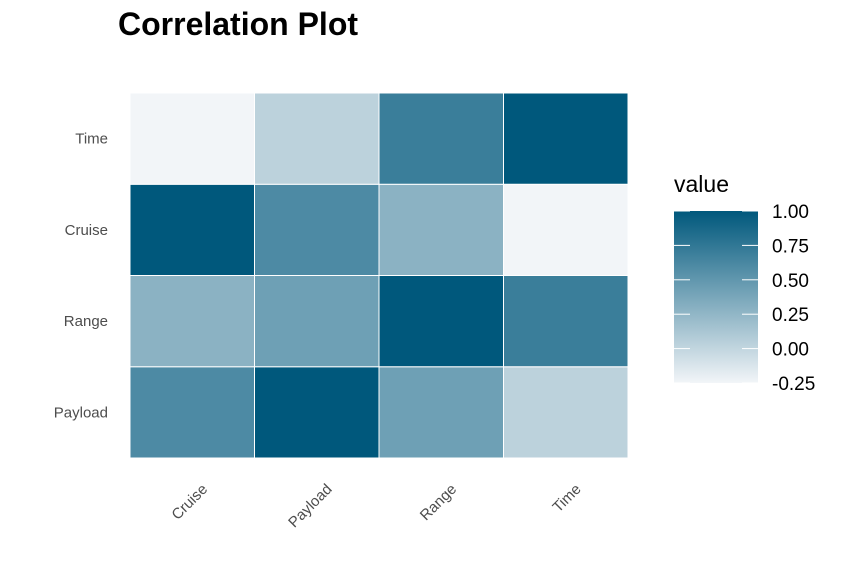 Image resolution: width=849 pixels, height=580 pixels. What do you see at coordinates (192, 412) in the screenshot?
I see `heatmap-cell-payload-cruise` at bounding box center [192, 412].